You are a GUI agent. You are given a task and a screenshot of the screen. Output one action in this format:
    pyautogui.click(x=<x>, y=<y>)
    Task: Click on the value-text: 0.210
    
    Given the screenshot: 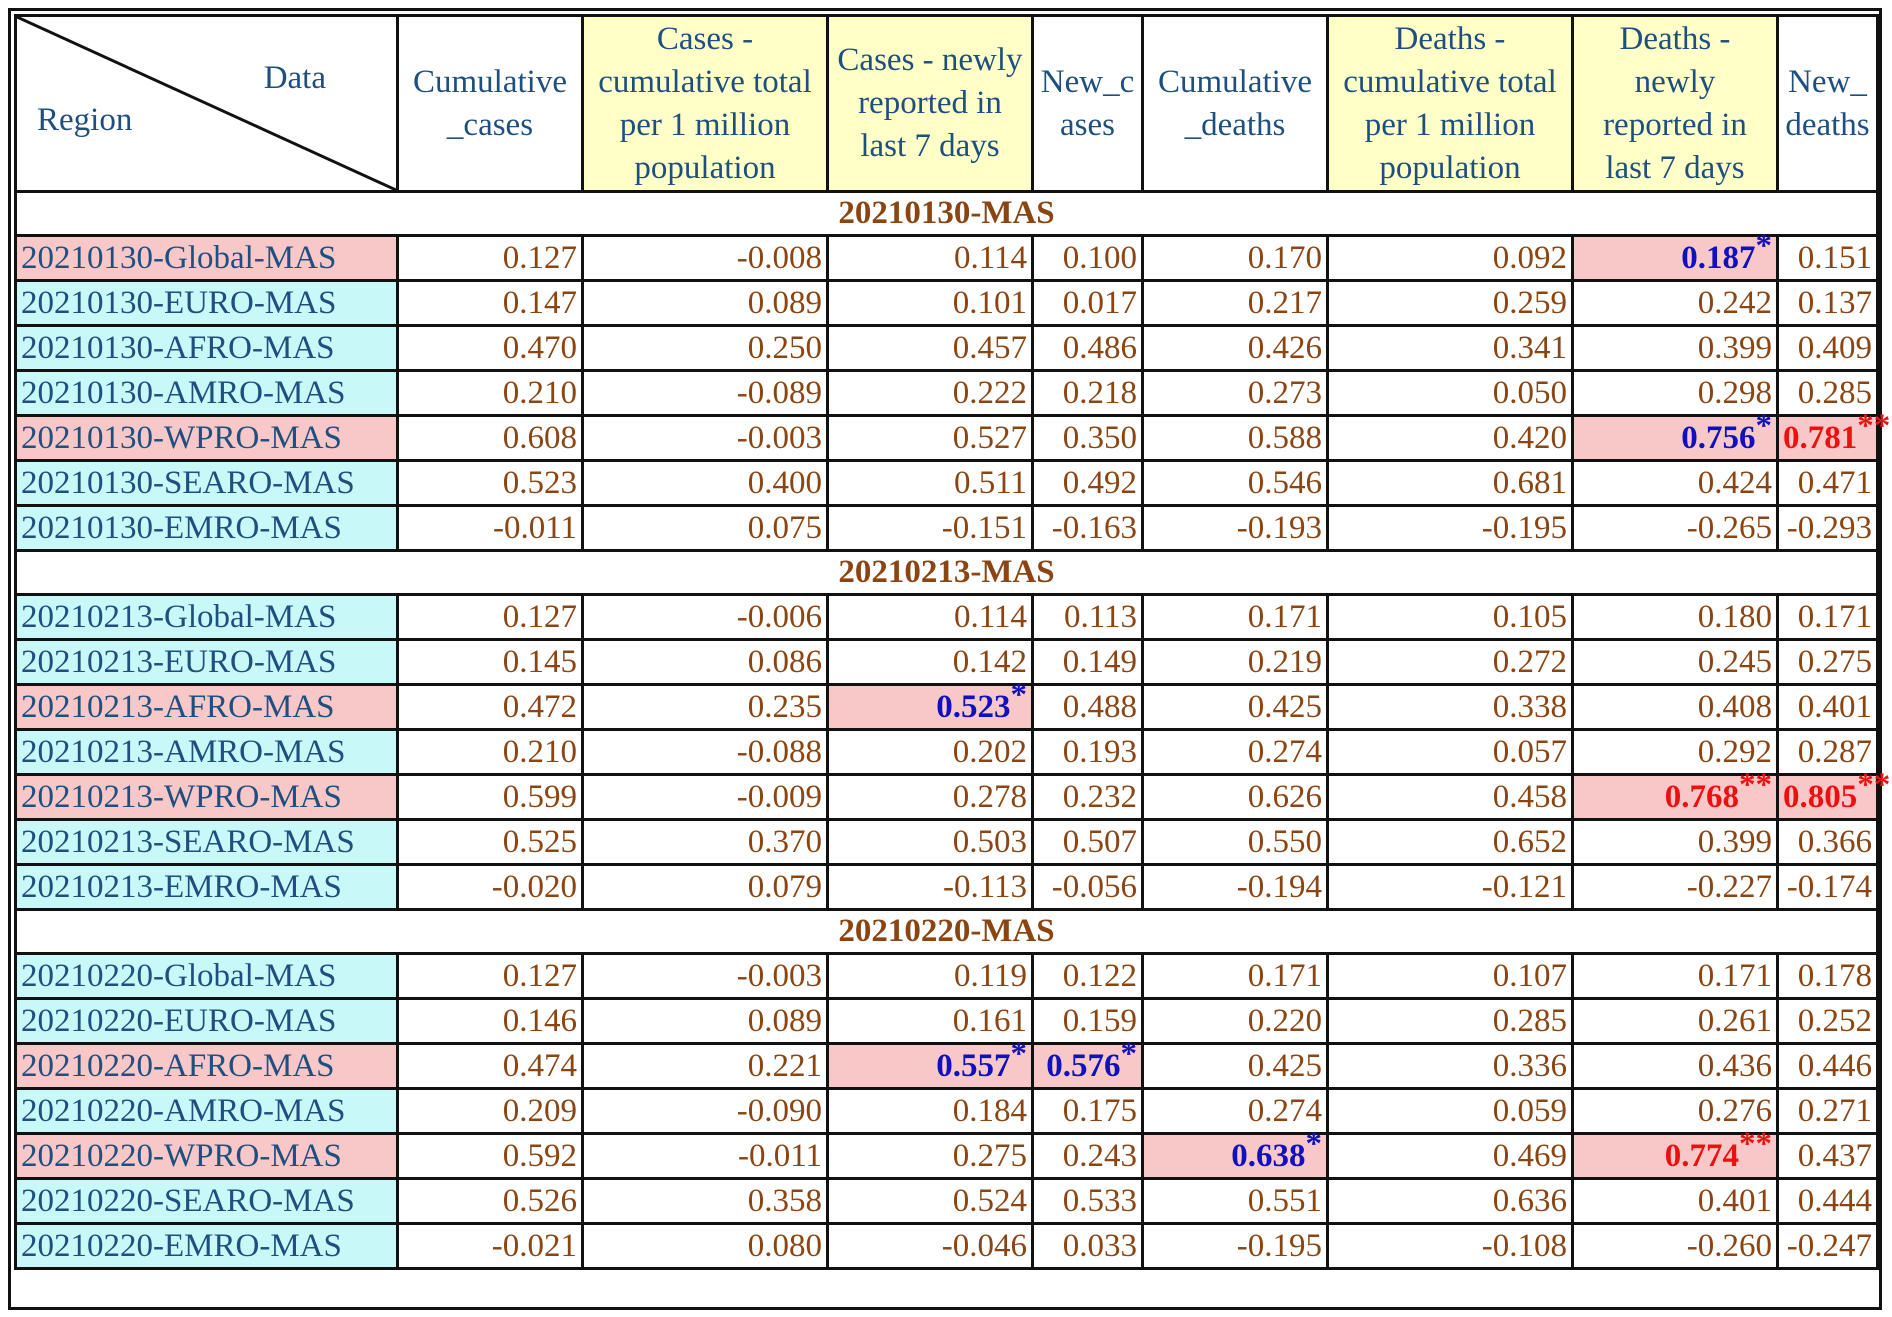 What is the action you would take?
    pyautogui.click(x=539, y=751)
    